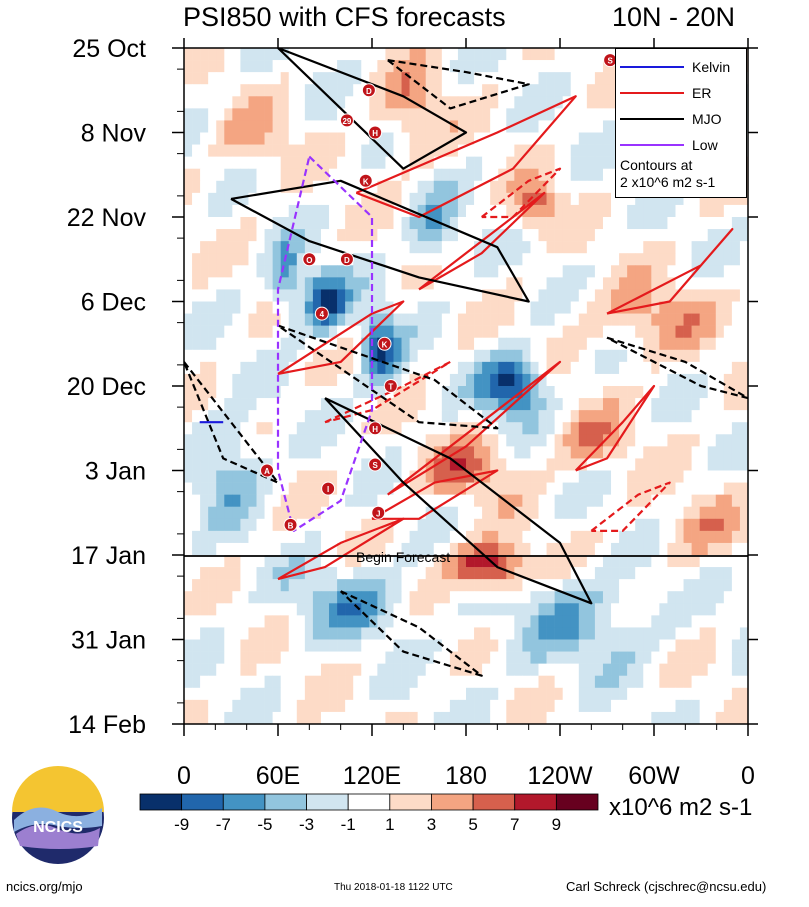  Describe the element at coordinates (58, 815) in the screenshot. I see `ncics-logo: NCICS` at that location.